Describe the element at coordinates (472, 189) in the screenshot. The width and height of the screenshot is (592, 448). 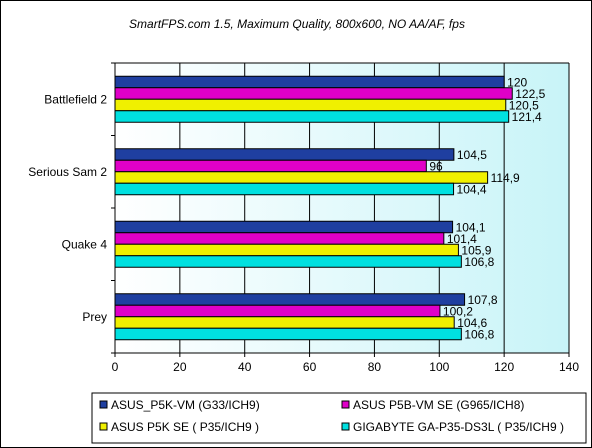
I see `data-label: 104,4` at that location.